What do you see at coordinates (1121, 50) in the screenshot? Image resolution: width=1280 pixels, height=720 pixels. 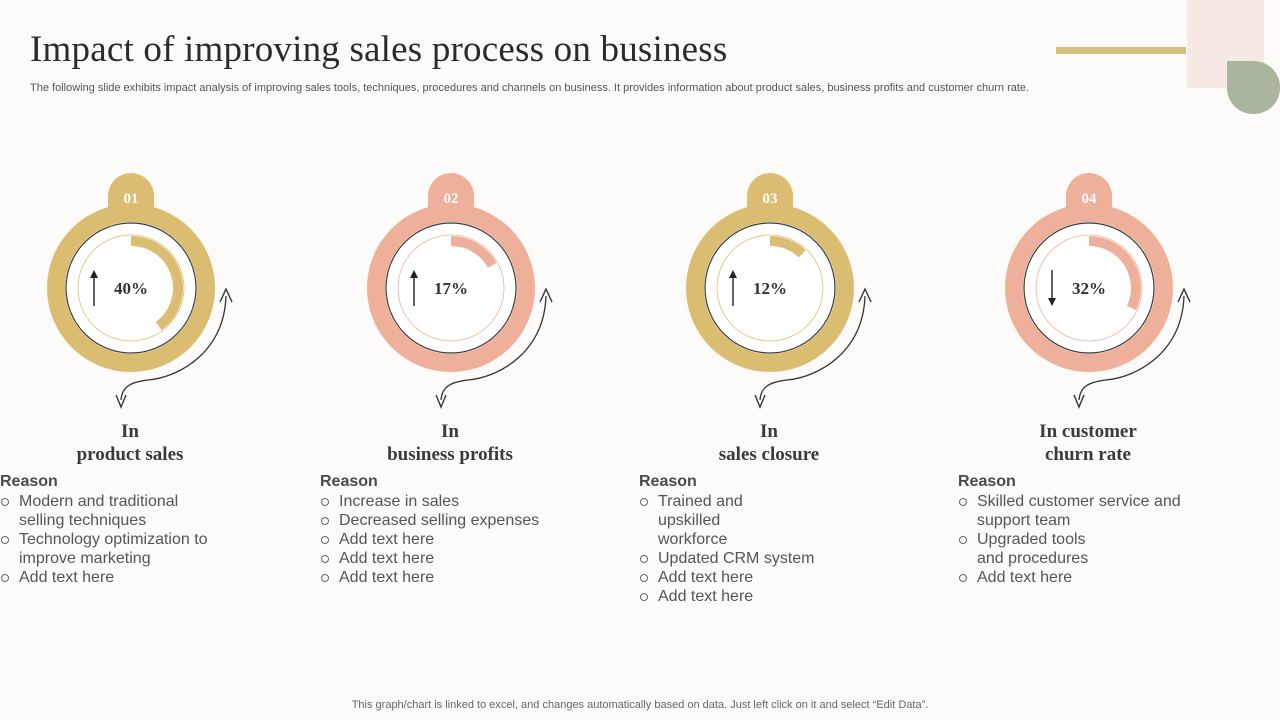 I see `decorative-line` at bounding box center [1121, 50].